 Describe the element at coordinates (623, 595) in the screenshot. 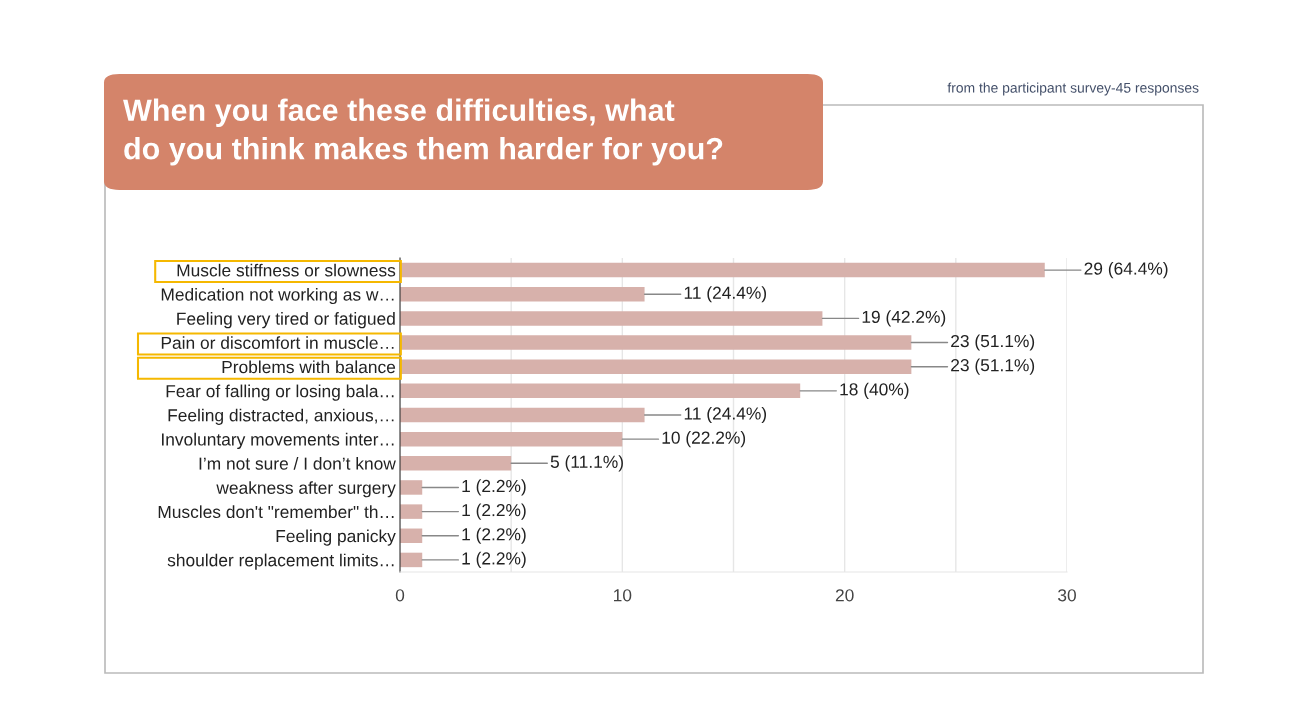

I see `x-tick-label: 10` at that location.